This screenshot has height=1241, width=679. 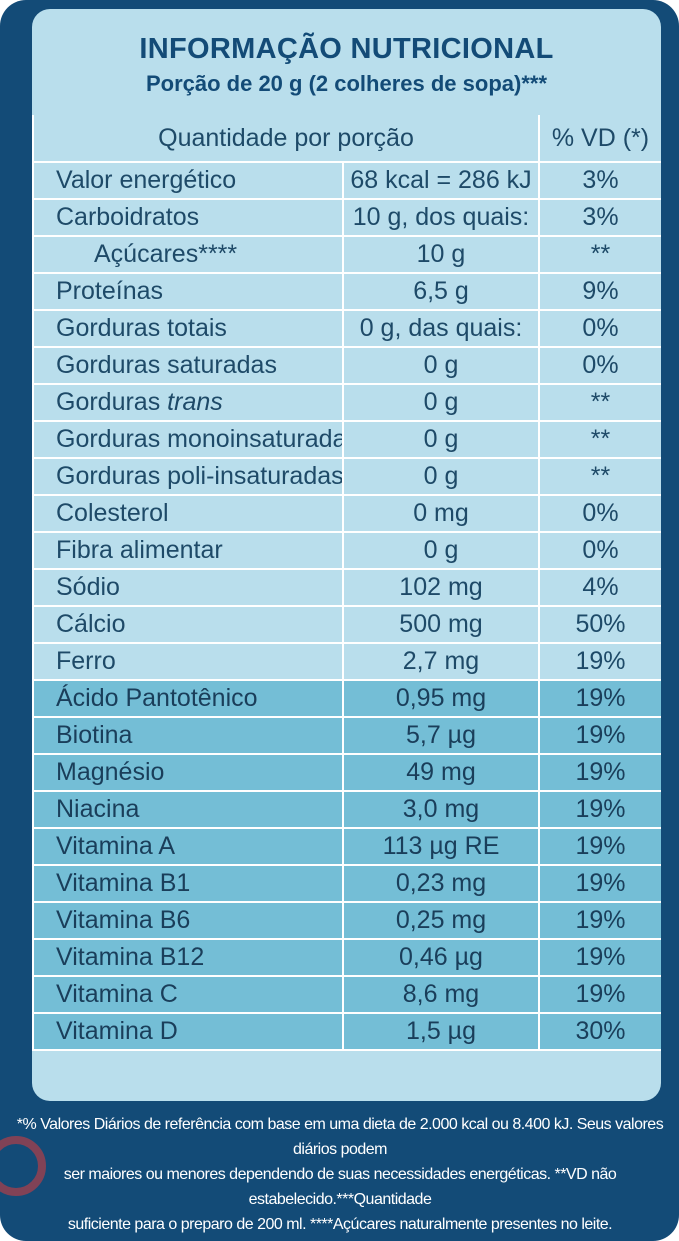 What do you see at coordinates (599, 1031) in the screenshot?
I see `nutrient-vd: 30%` at bounding box center [599, 1031].